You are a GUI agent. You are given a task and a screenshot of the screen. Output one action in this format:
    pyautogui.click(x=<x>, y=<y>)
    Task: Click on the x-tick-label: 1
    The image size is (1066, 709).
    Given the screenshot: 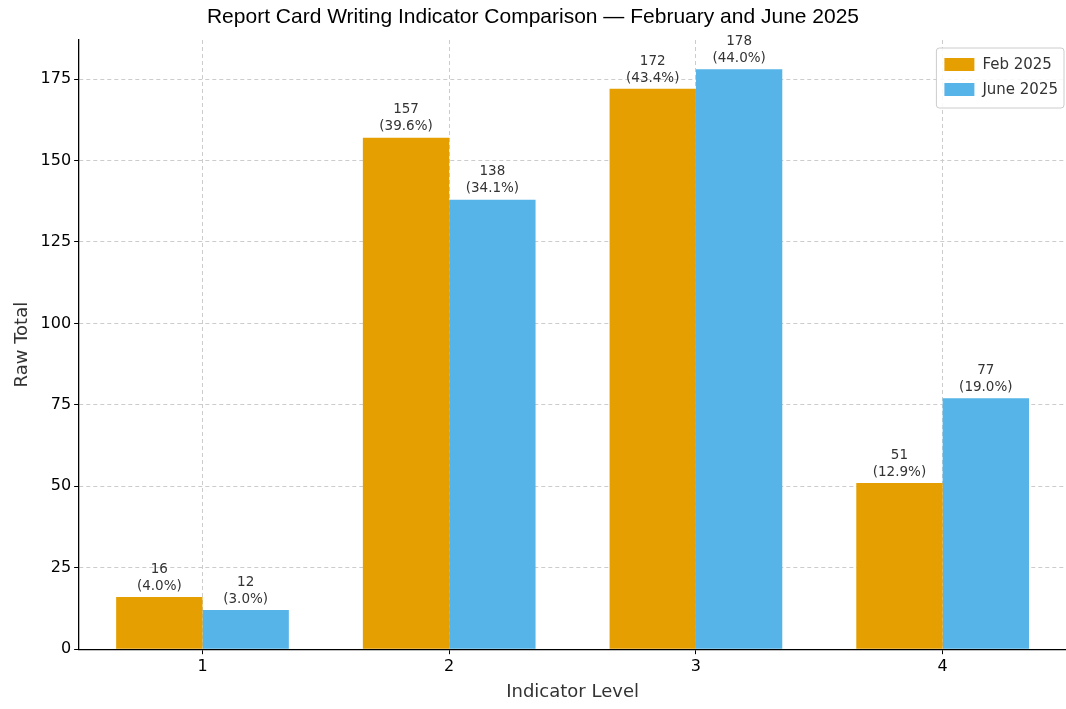 What is the action you would take?
    pyautogui.click(x=202, y=665)
    